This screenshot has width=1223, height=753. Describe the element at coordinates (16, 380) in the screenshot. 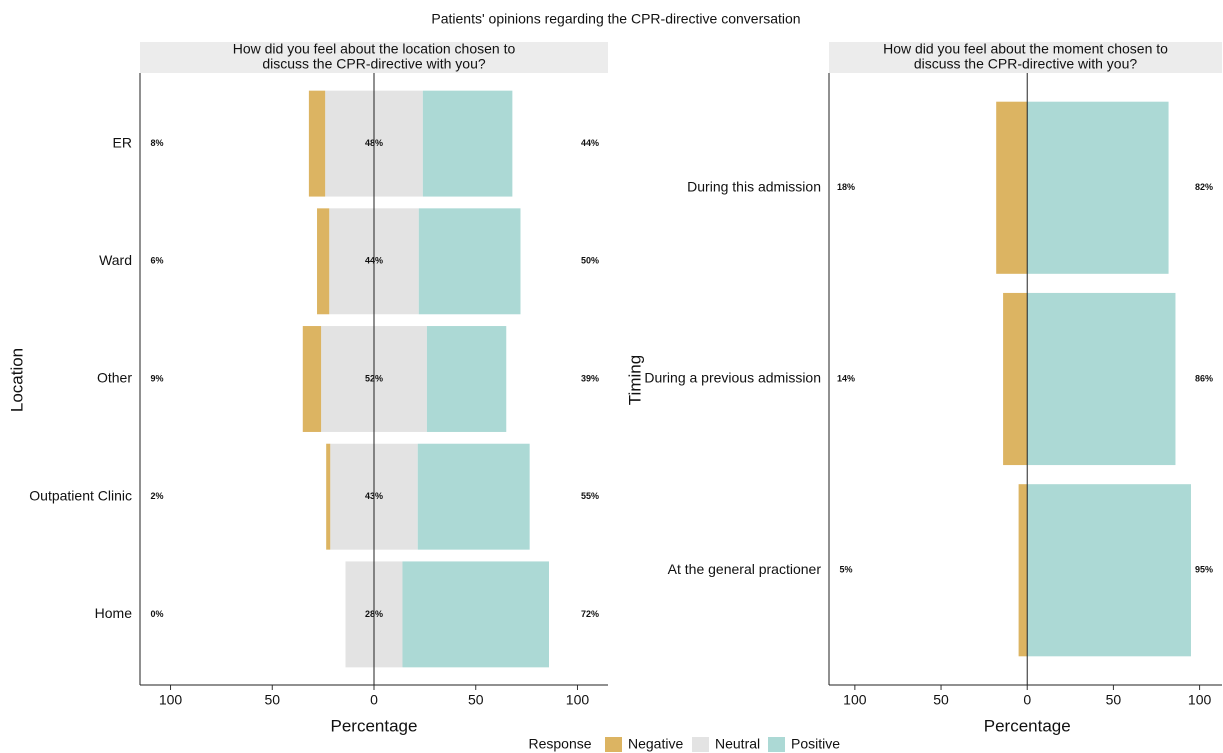

I see `y-axis-title: Location` at that location.